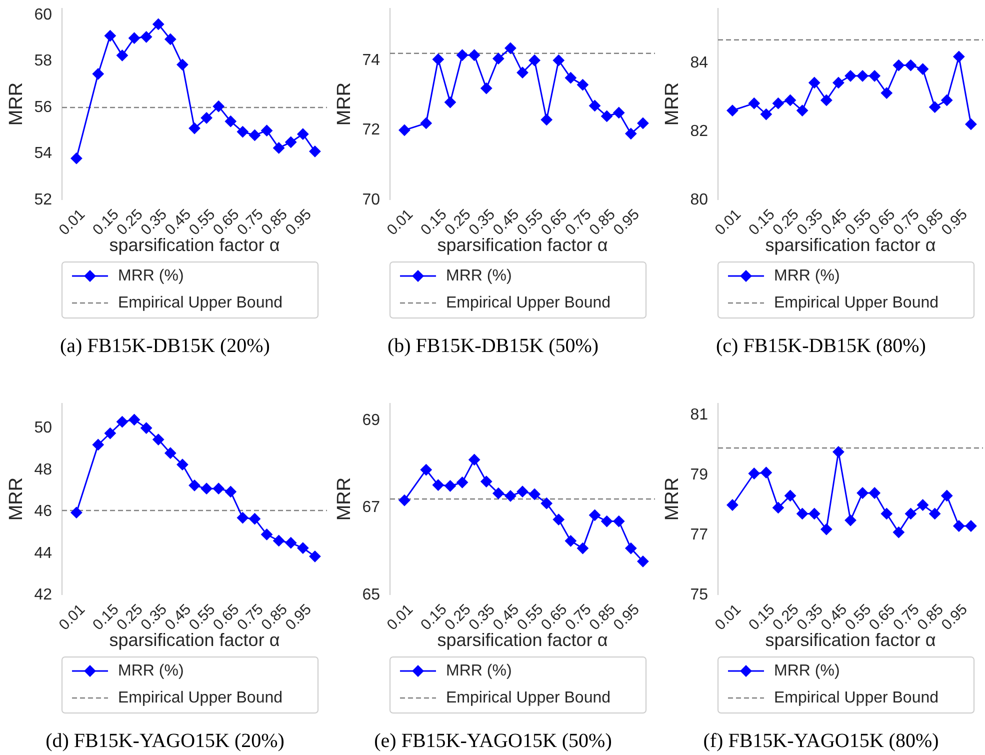  What do you see at coordinates (43, 553) in the screenshot?
I see `y-tick-label: 44` at bounding box center [43, 553].